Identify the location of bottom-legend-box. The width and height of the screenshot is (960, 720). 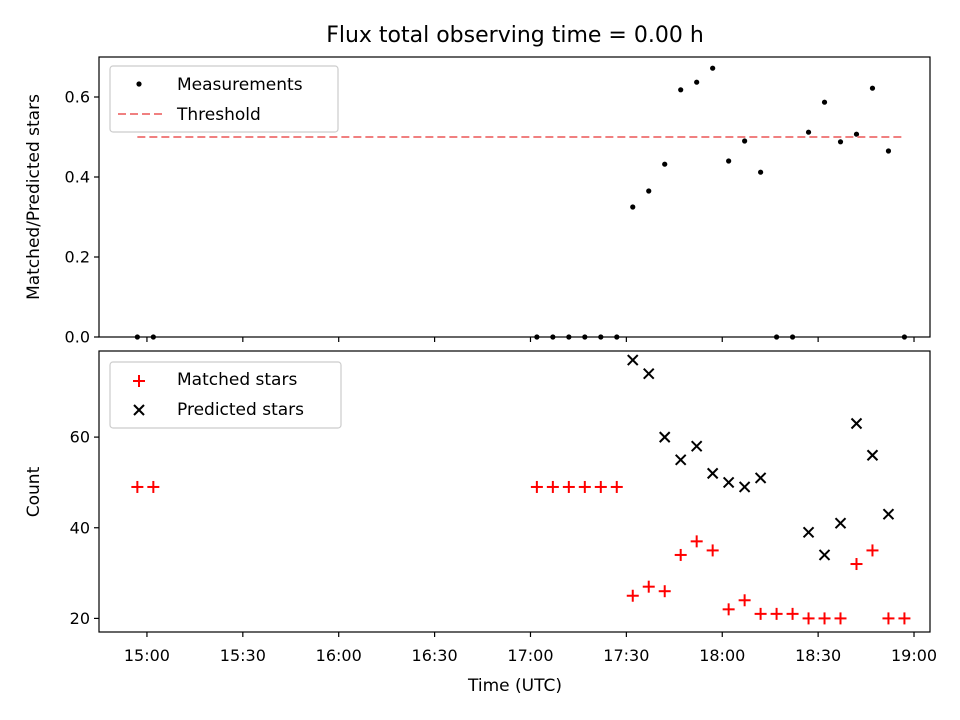
(225, 395).